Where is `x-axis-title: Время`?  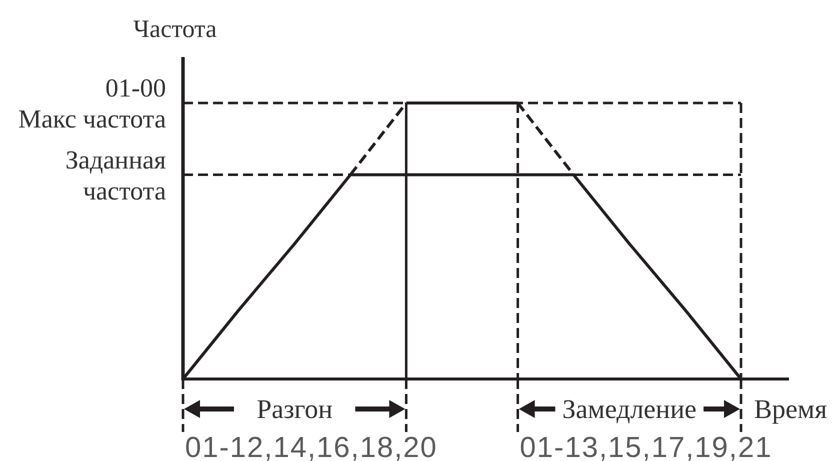 x-axis-title: Время is located at coordinates (790, 409).